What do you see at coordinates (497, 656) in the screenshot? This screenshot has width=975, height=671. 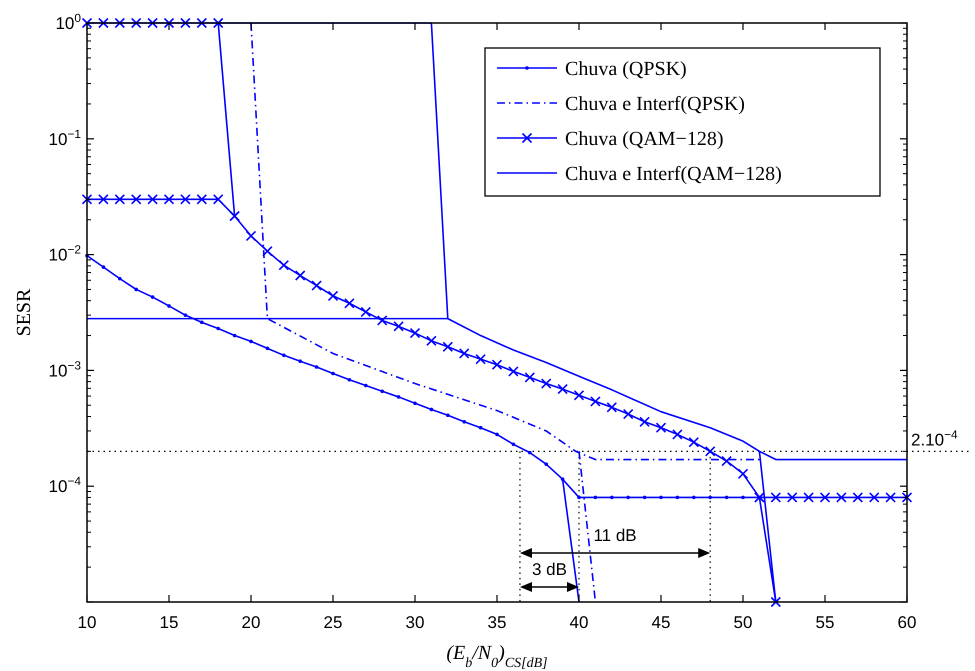 I see `x-axis-title: (E$_{b}$/N$_{0}$)$_{CS[dB]}$` at bounding box center [497, 656].